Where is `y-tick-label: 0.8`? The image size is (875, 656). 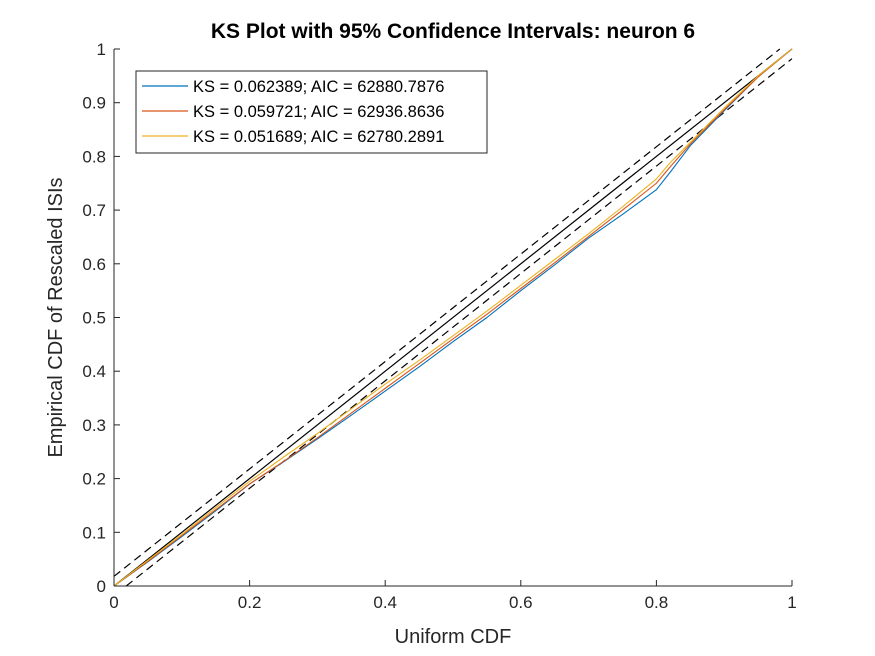 y-tick-label: 0.8 is located at coordinates (94, 156).